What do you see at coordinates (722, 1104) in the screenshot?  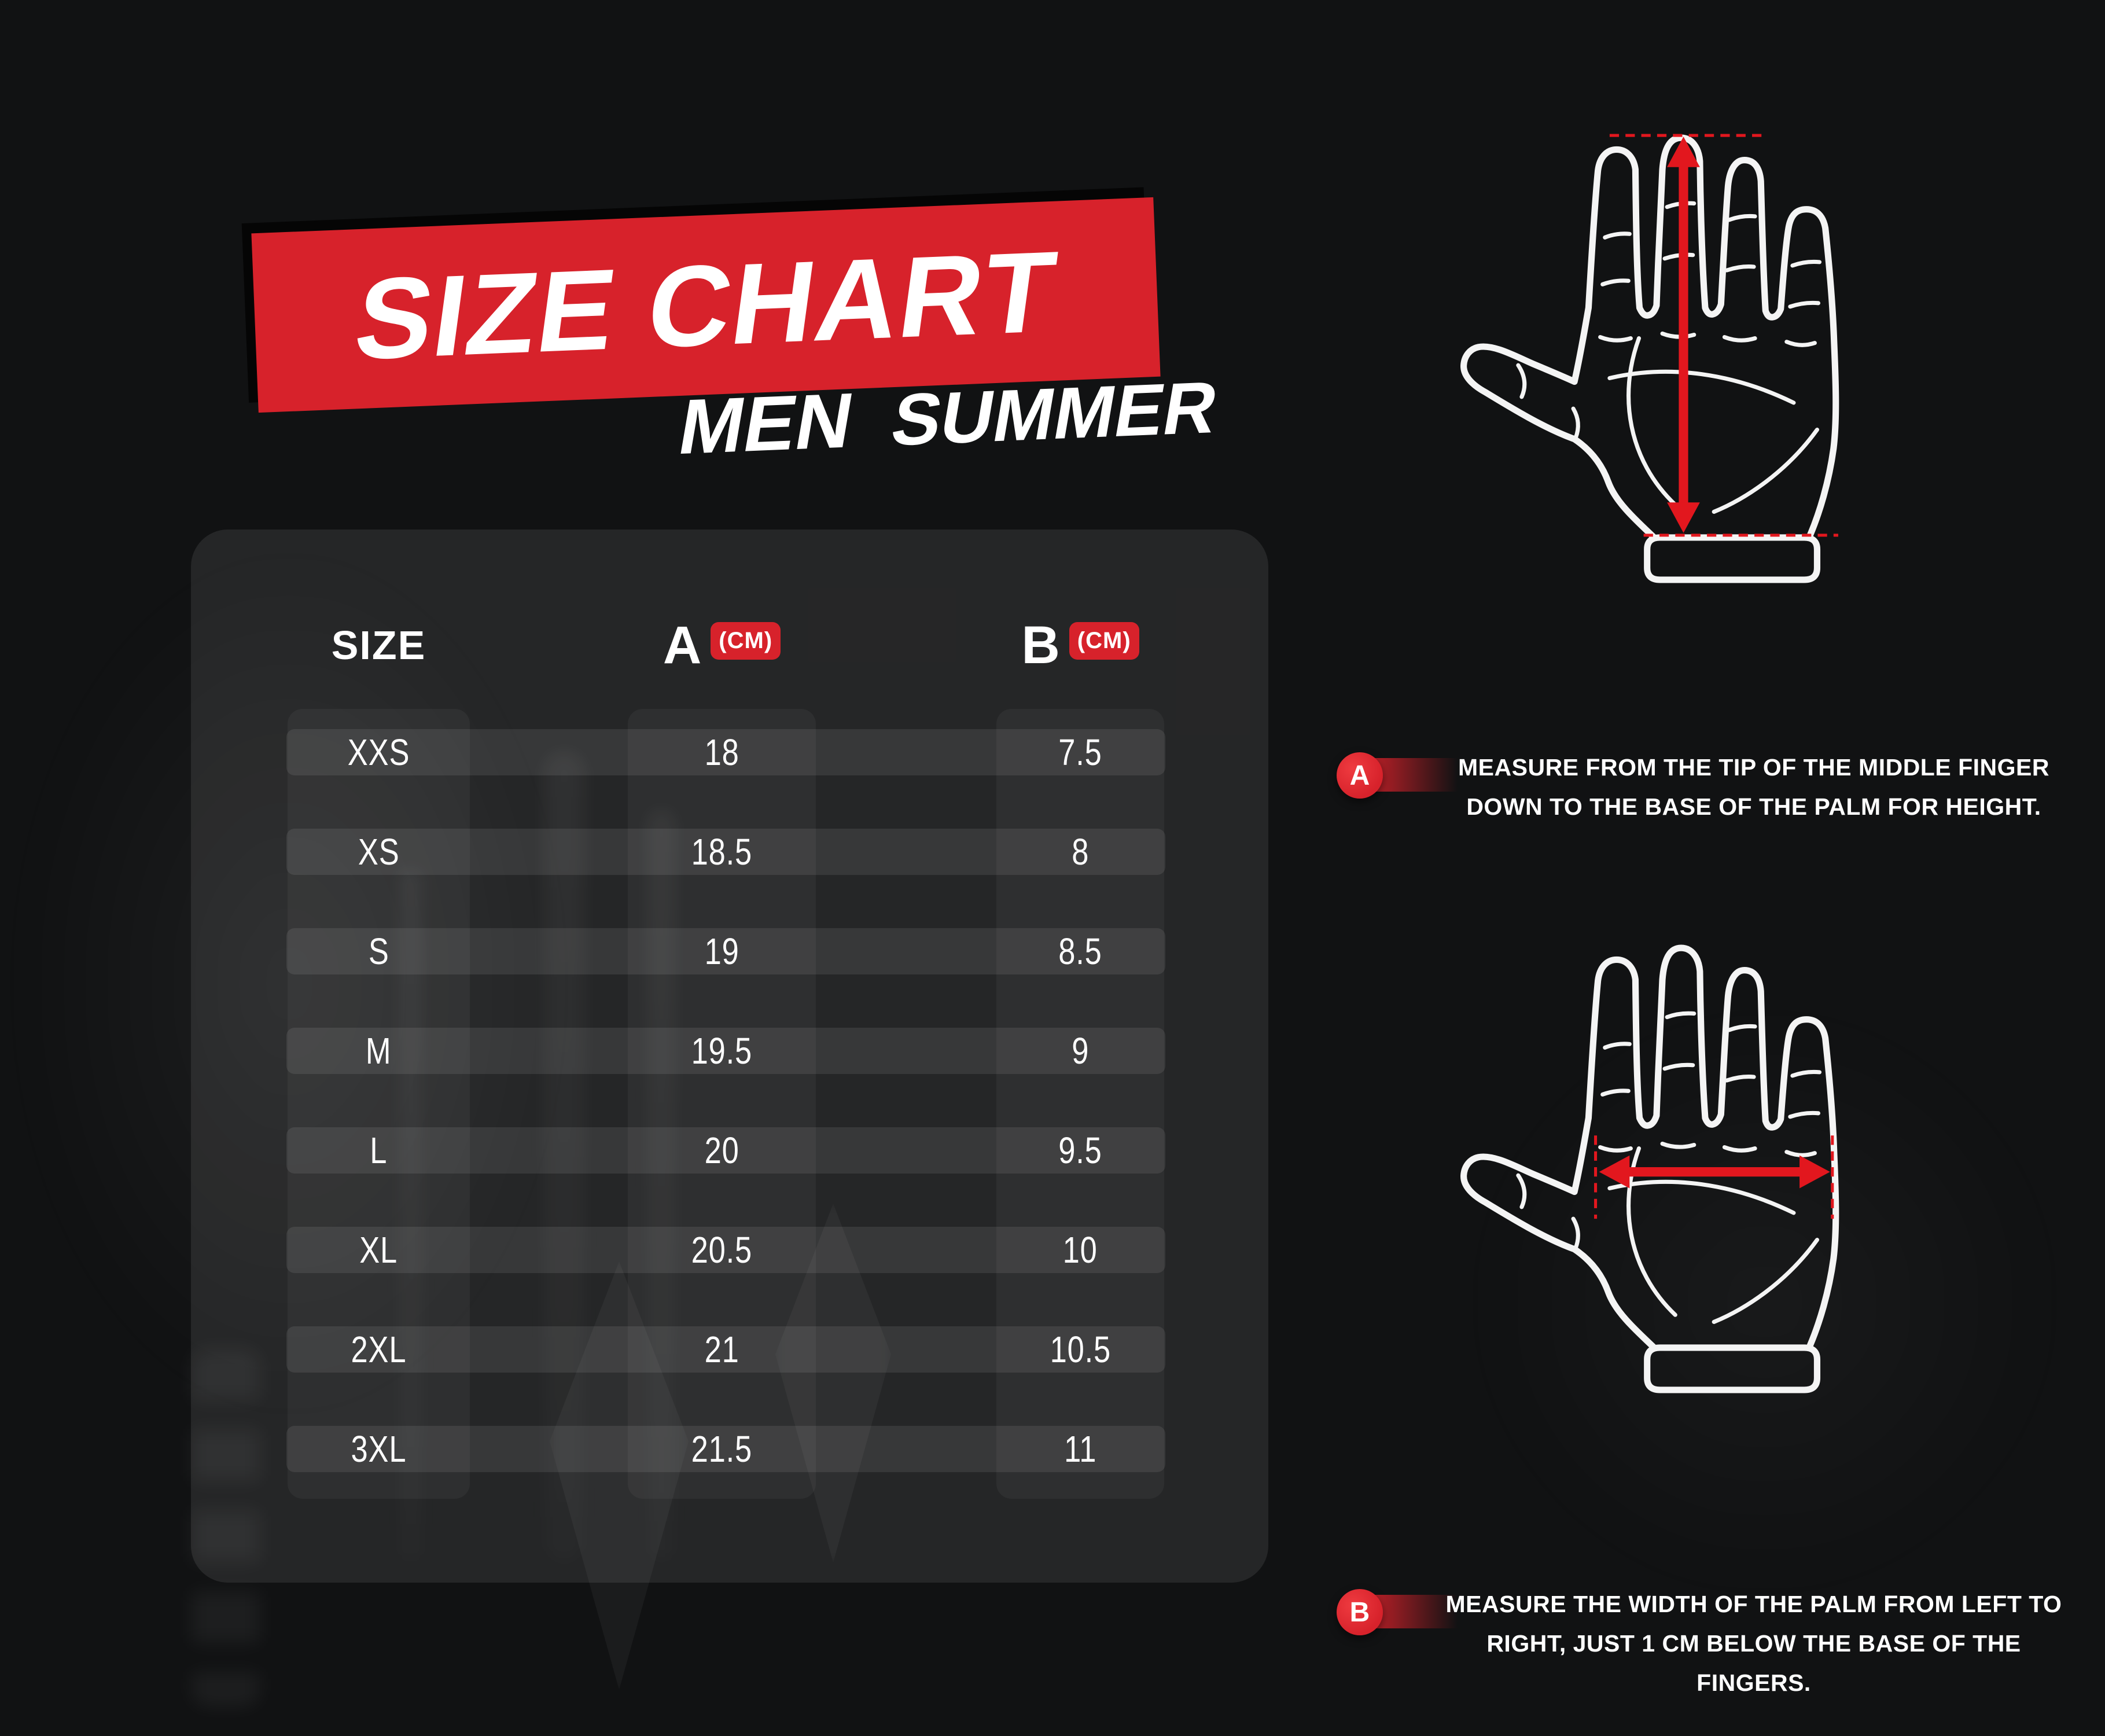 I see `column-band-a` at bounding box center [722, 1104].